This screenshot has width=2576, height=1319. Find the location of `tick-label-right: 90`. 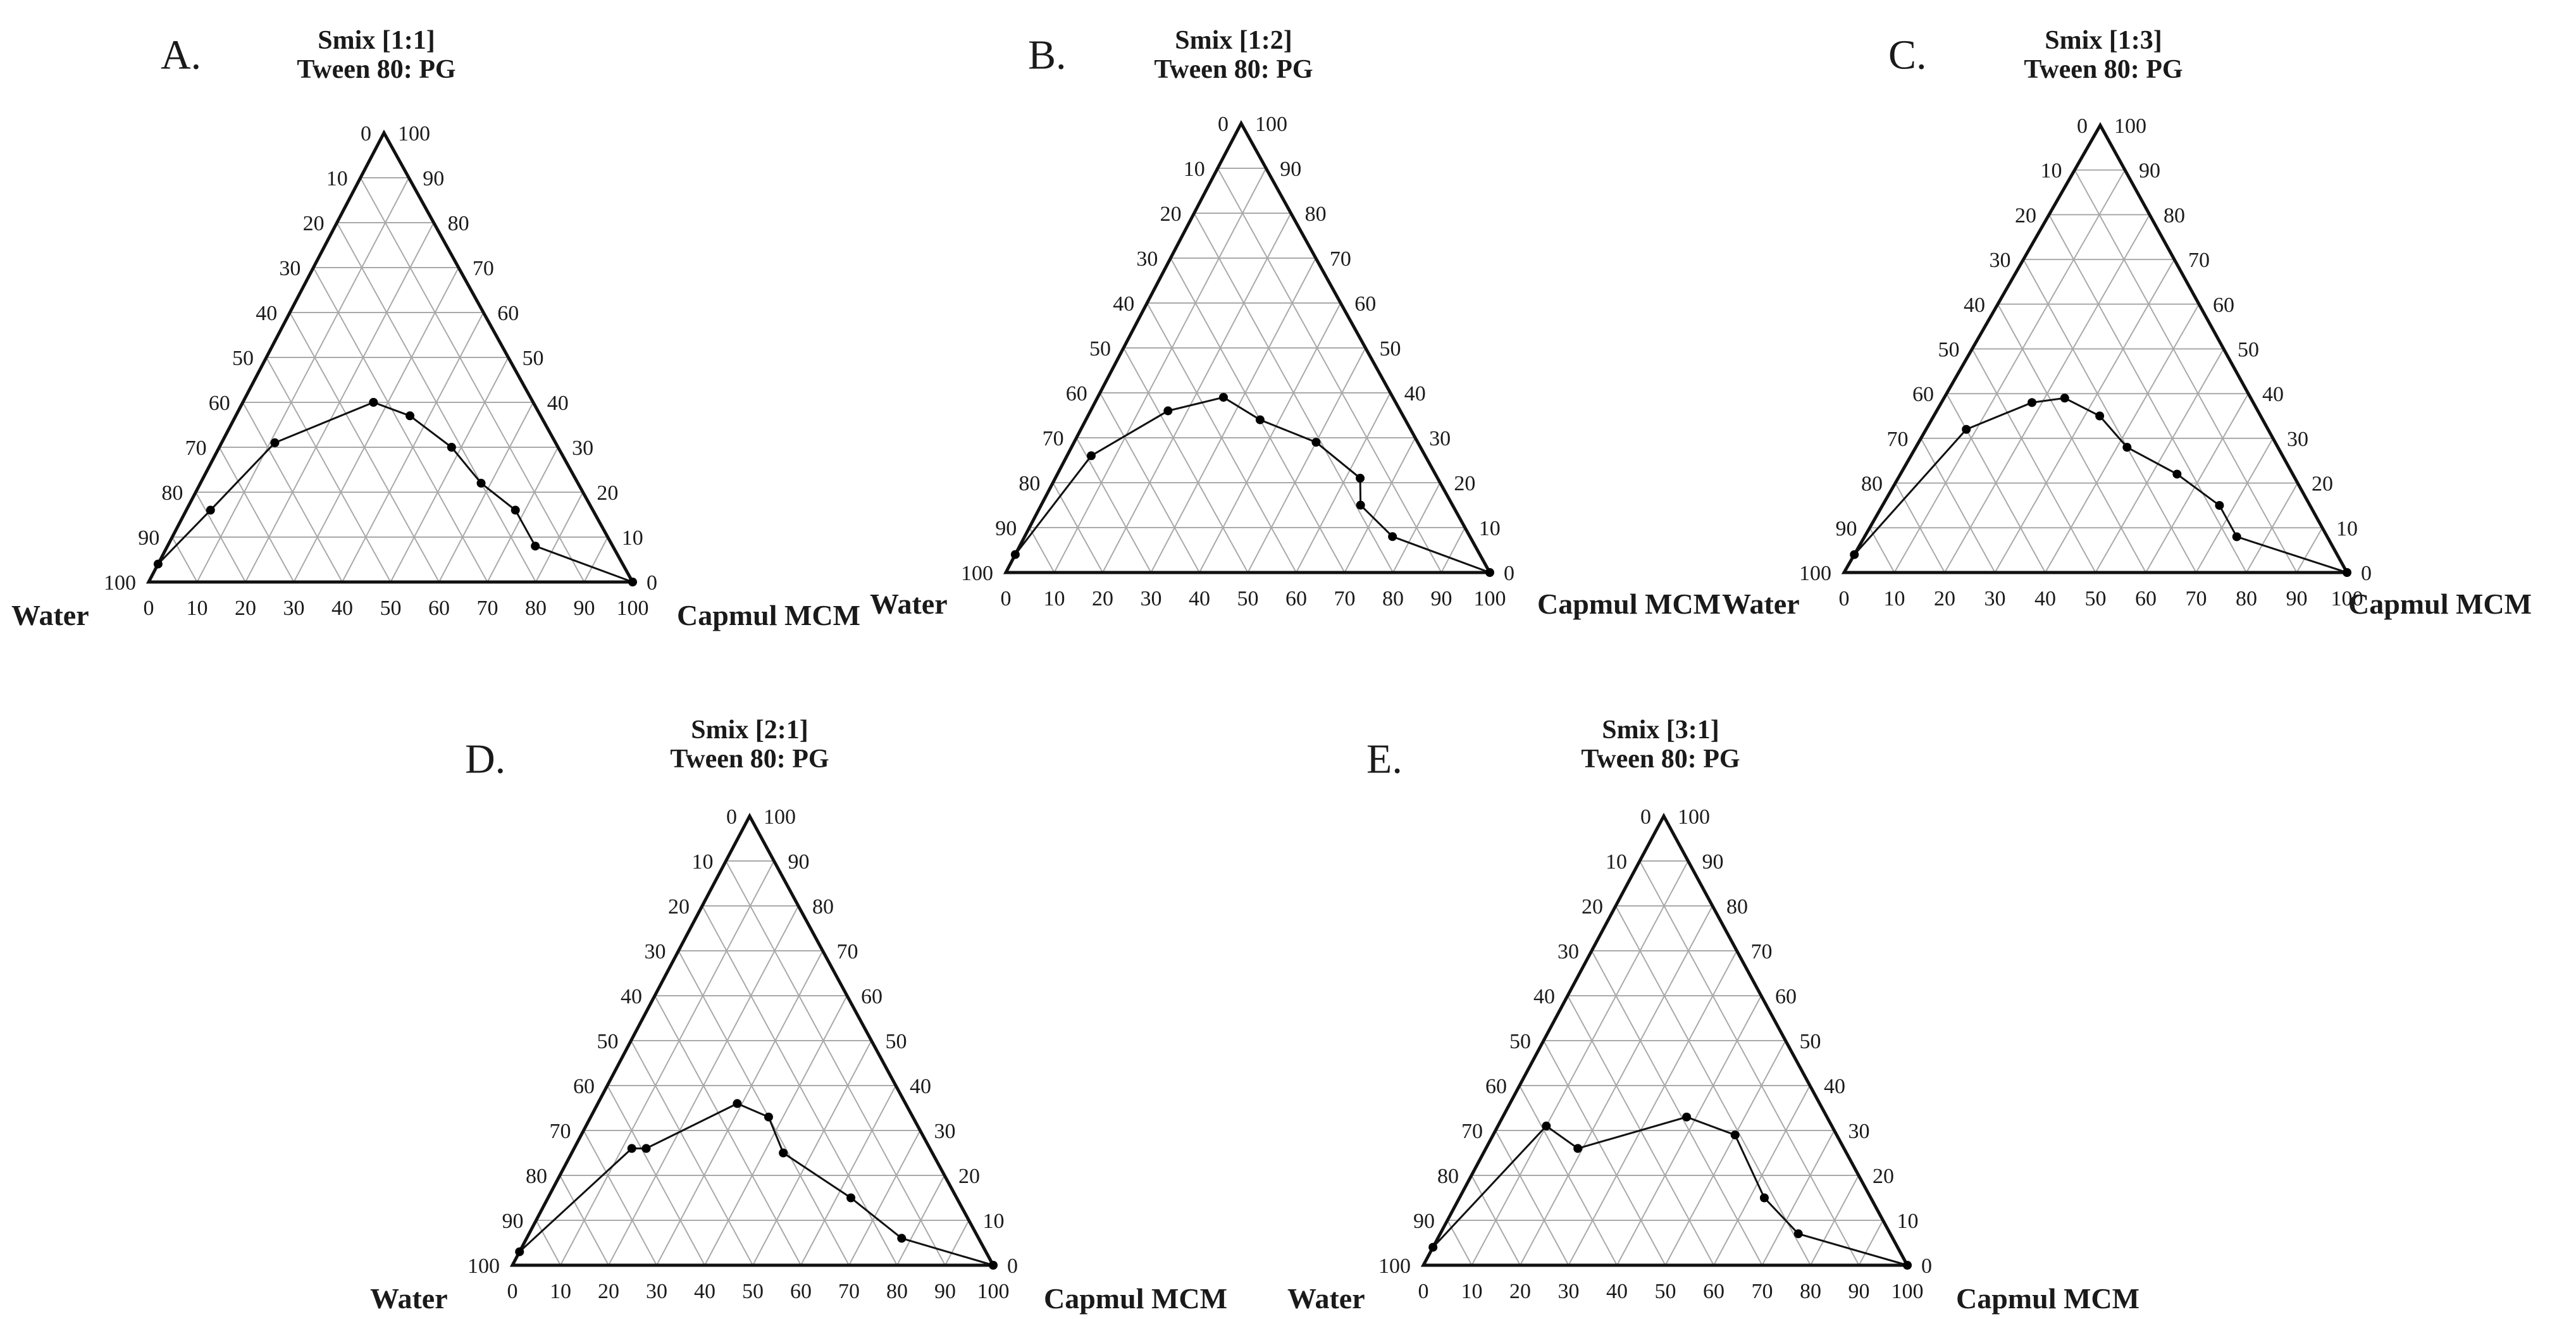

tick-label-right: 90 is located at coordinates (1713, 862).